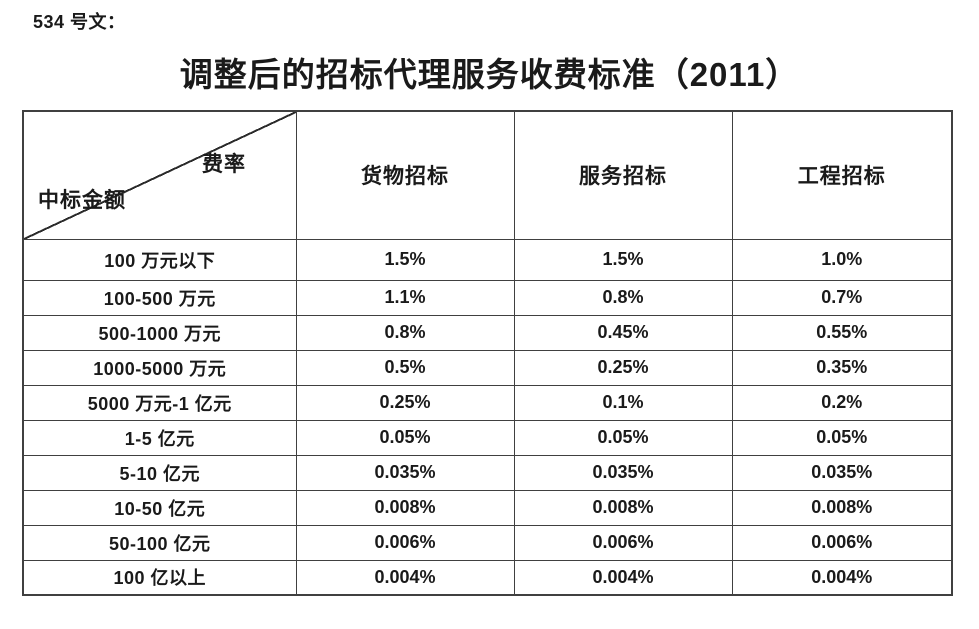 This screenshot has width=979, height=629. What do you see at coordinates (842, 175) in the screenshot?
I see `column-header-engineering-bidding: 工程招标` at bounding box center [842, 175].